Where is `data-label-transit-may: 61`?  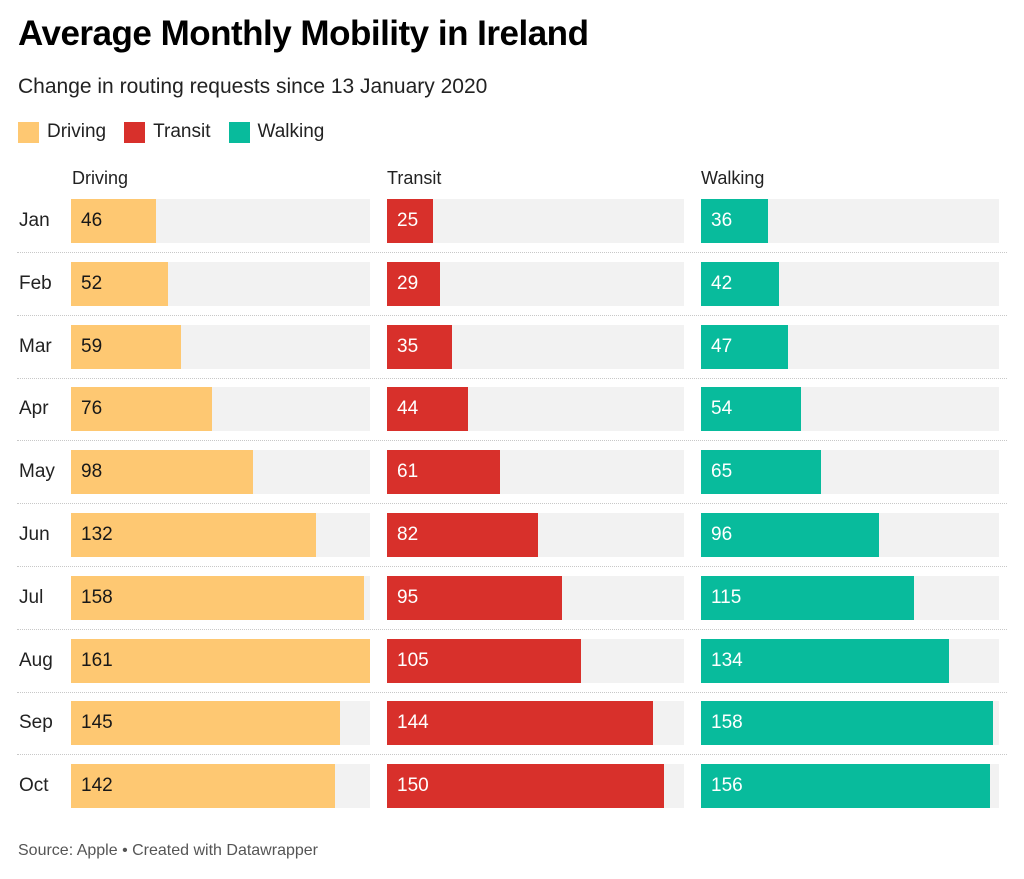
data-label-transit-may: 61 is located at coordinates (408, 471).